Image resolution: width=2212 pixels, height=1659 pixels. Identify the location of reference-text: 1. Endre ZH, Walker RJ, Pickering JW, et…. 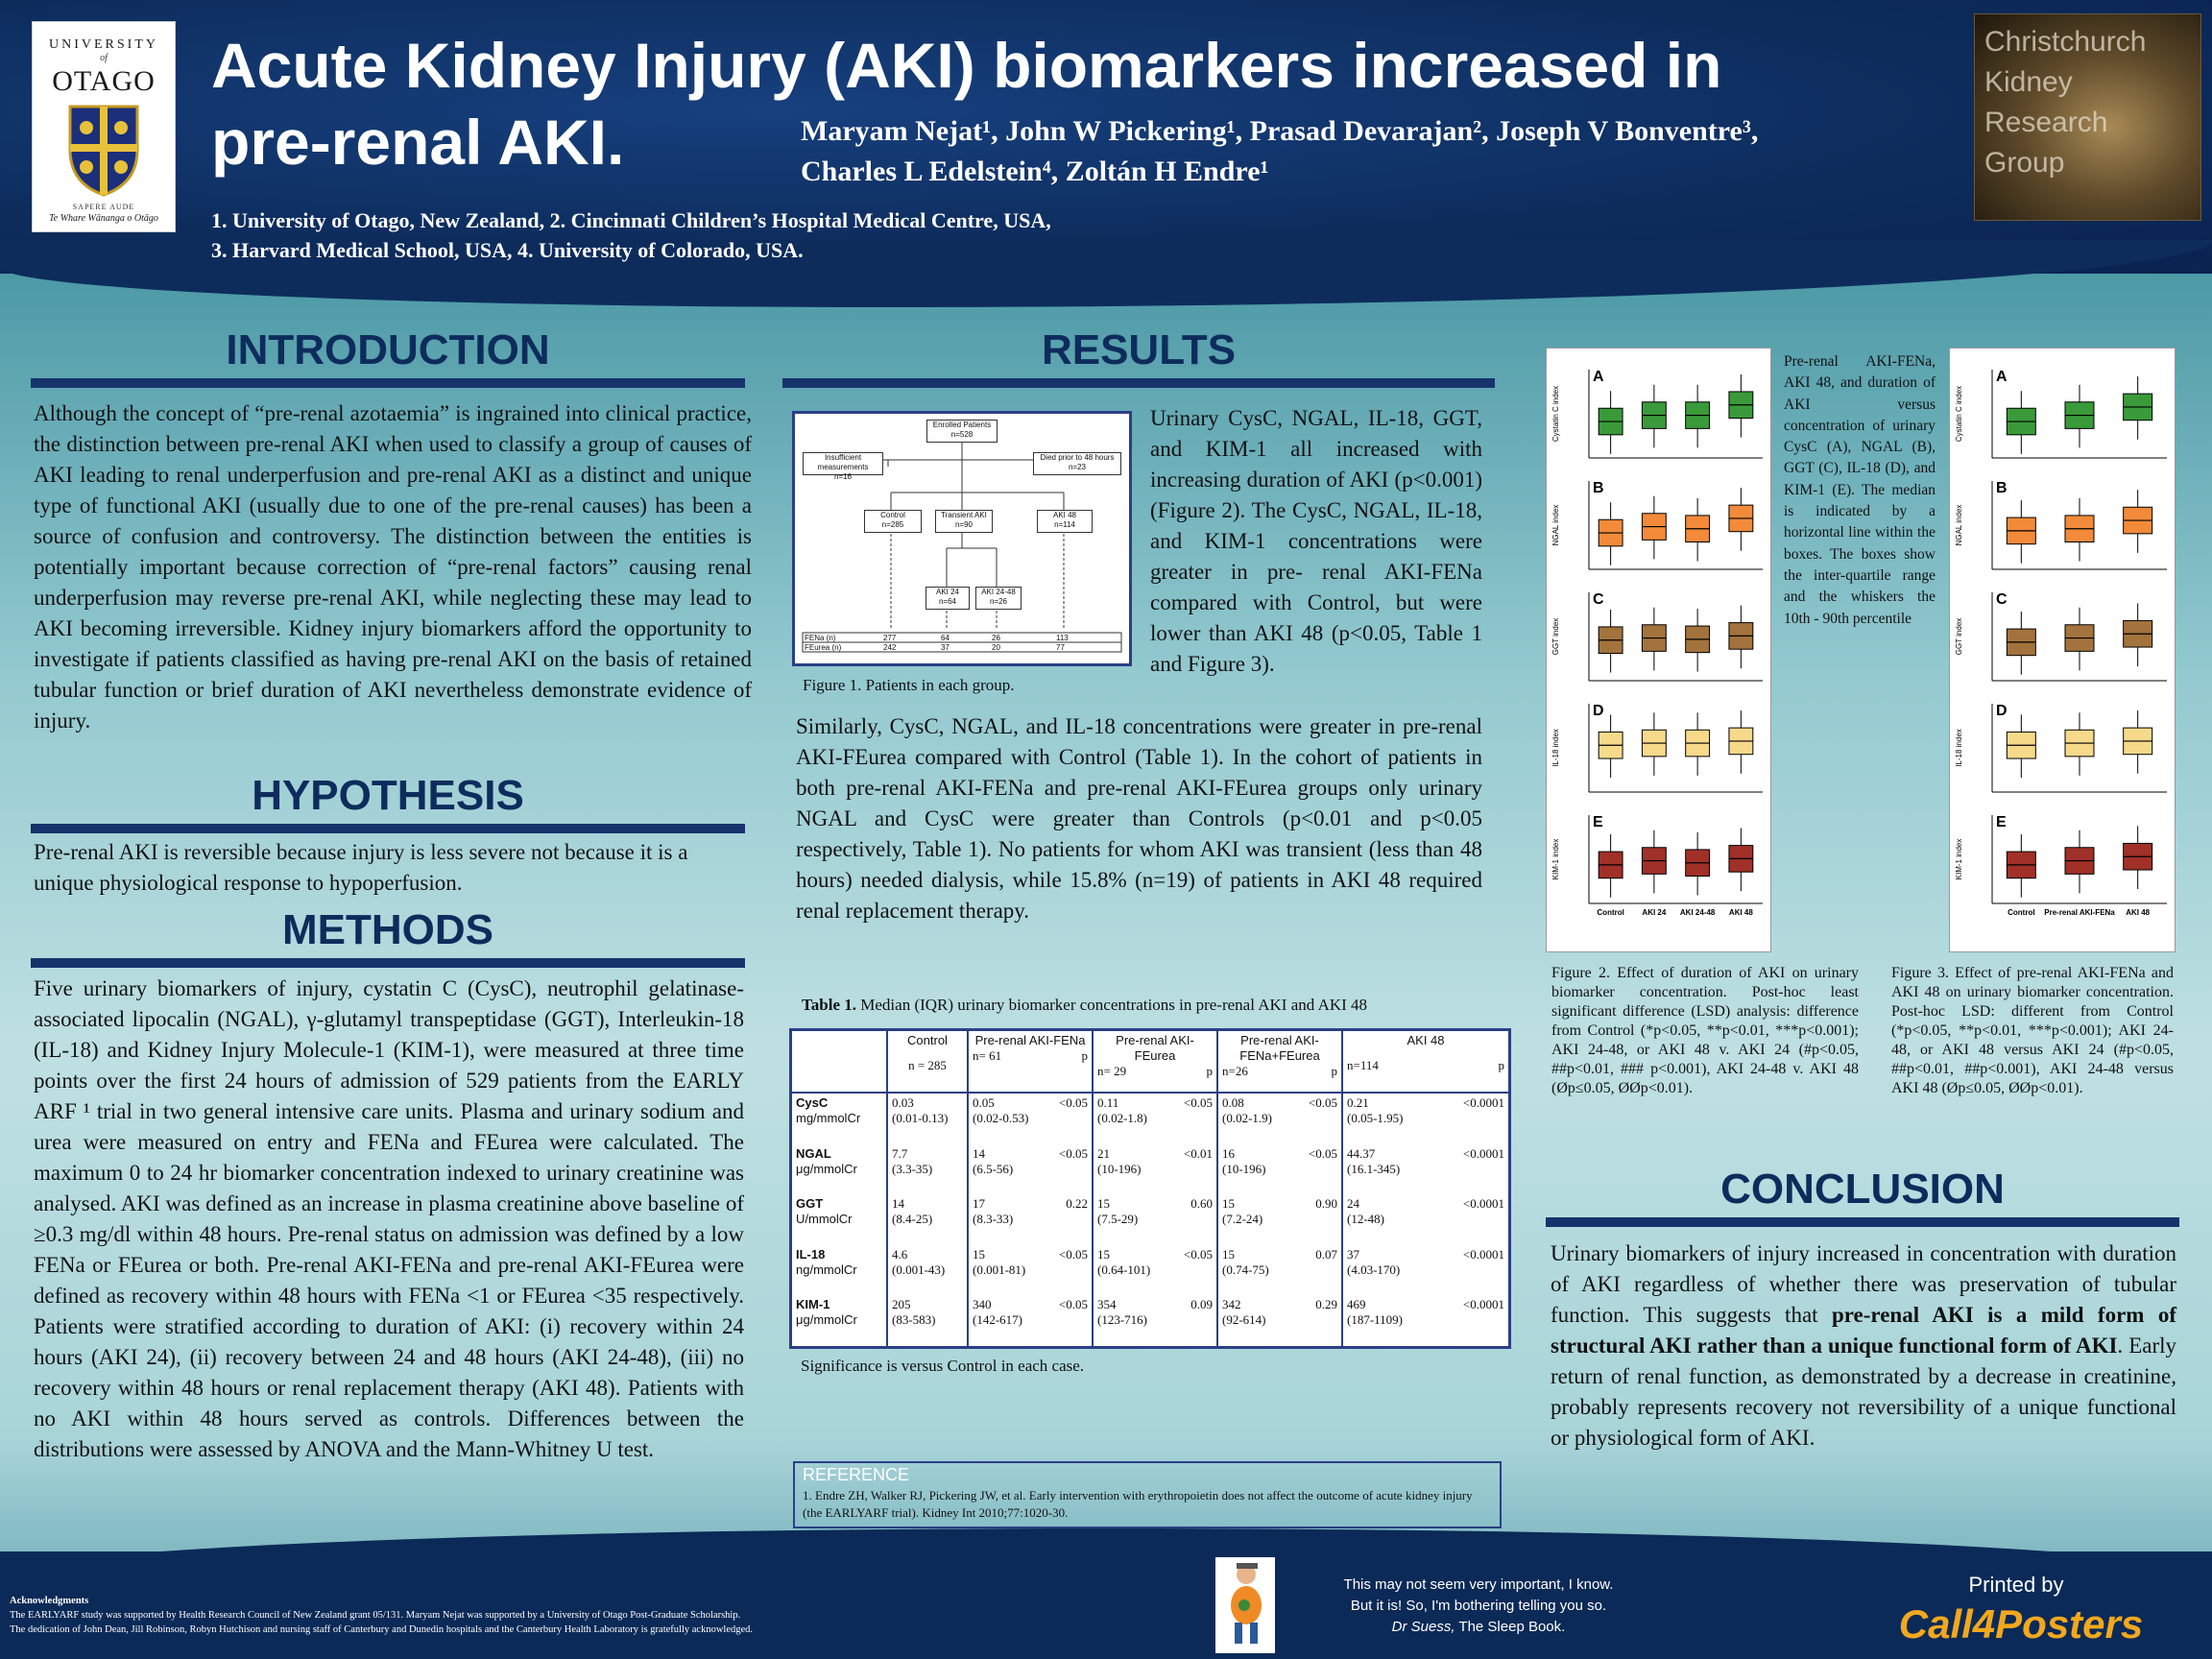
(1138, 1504).